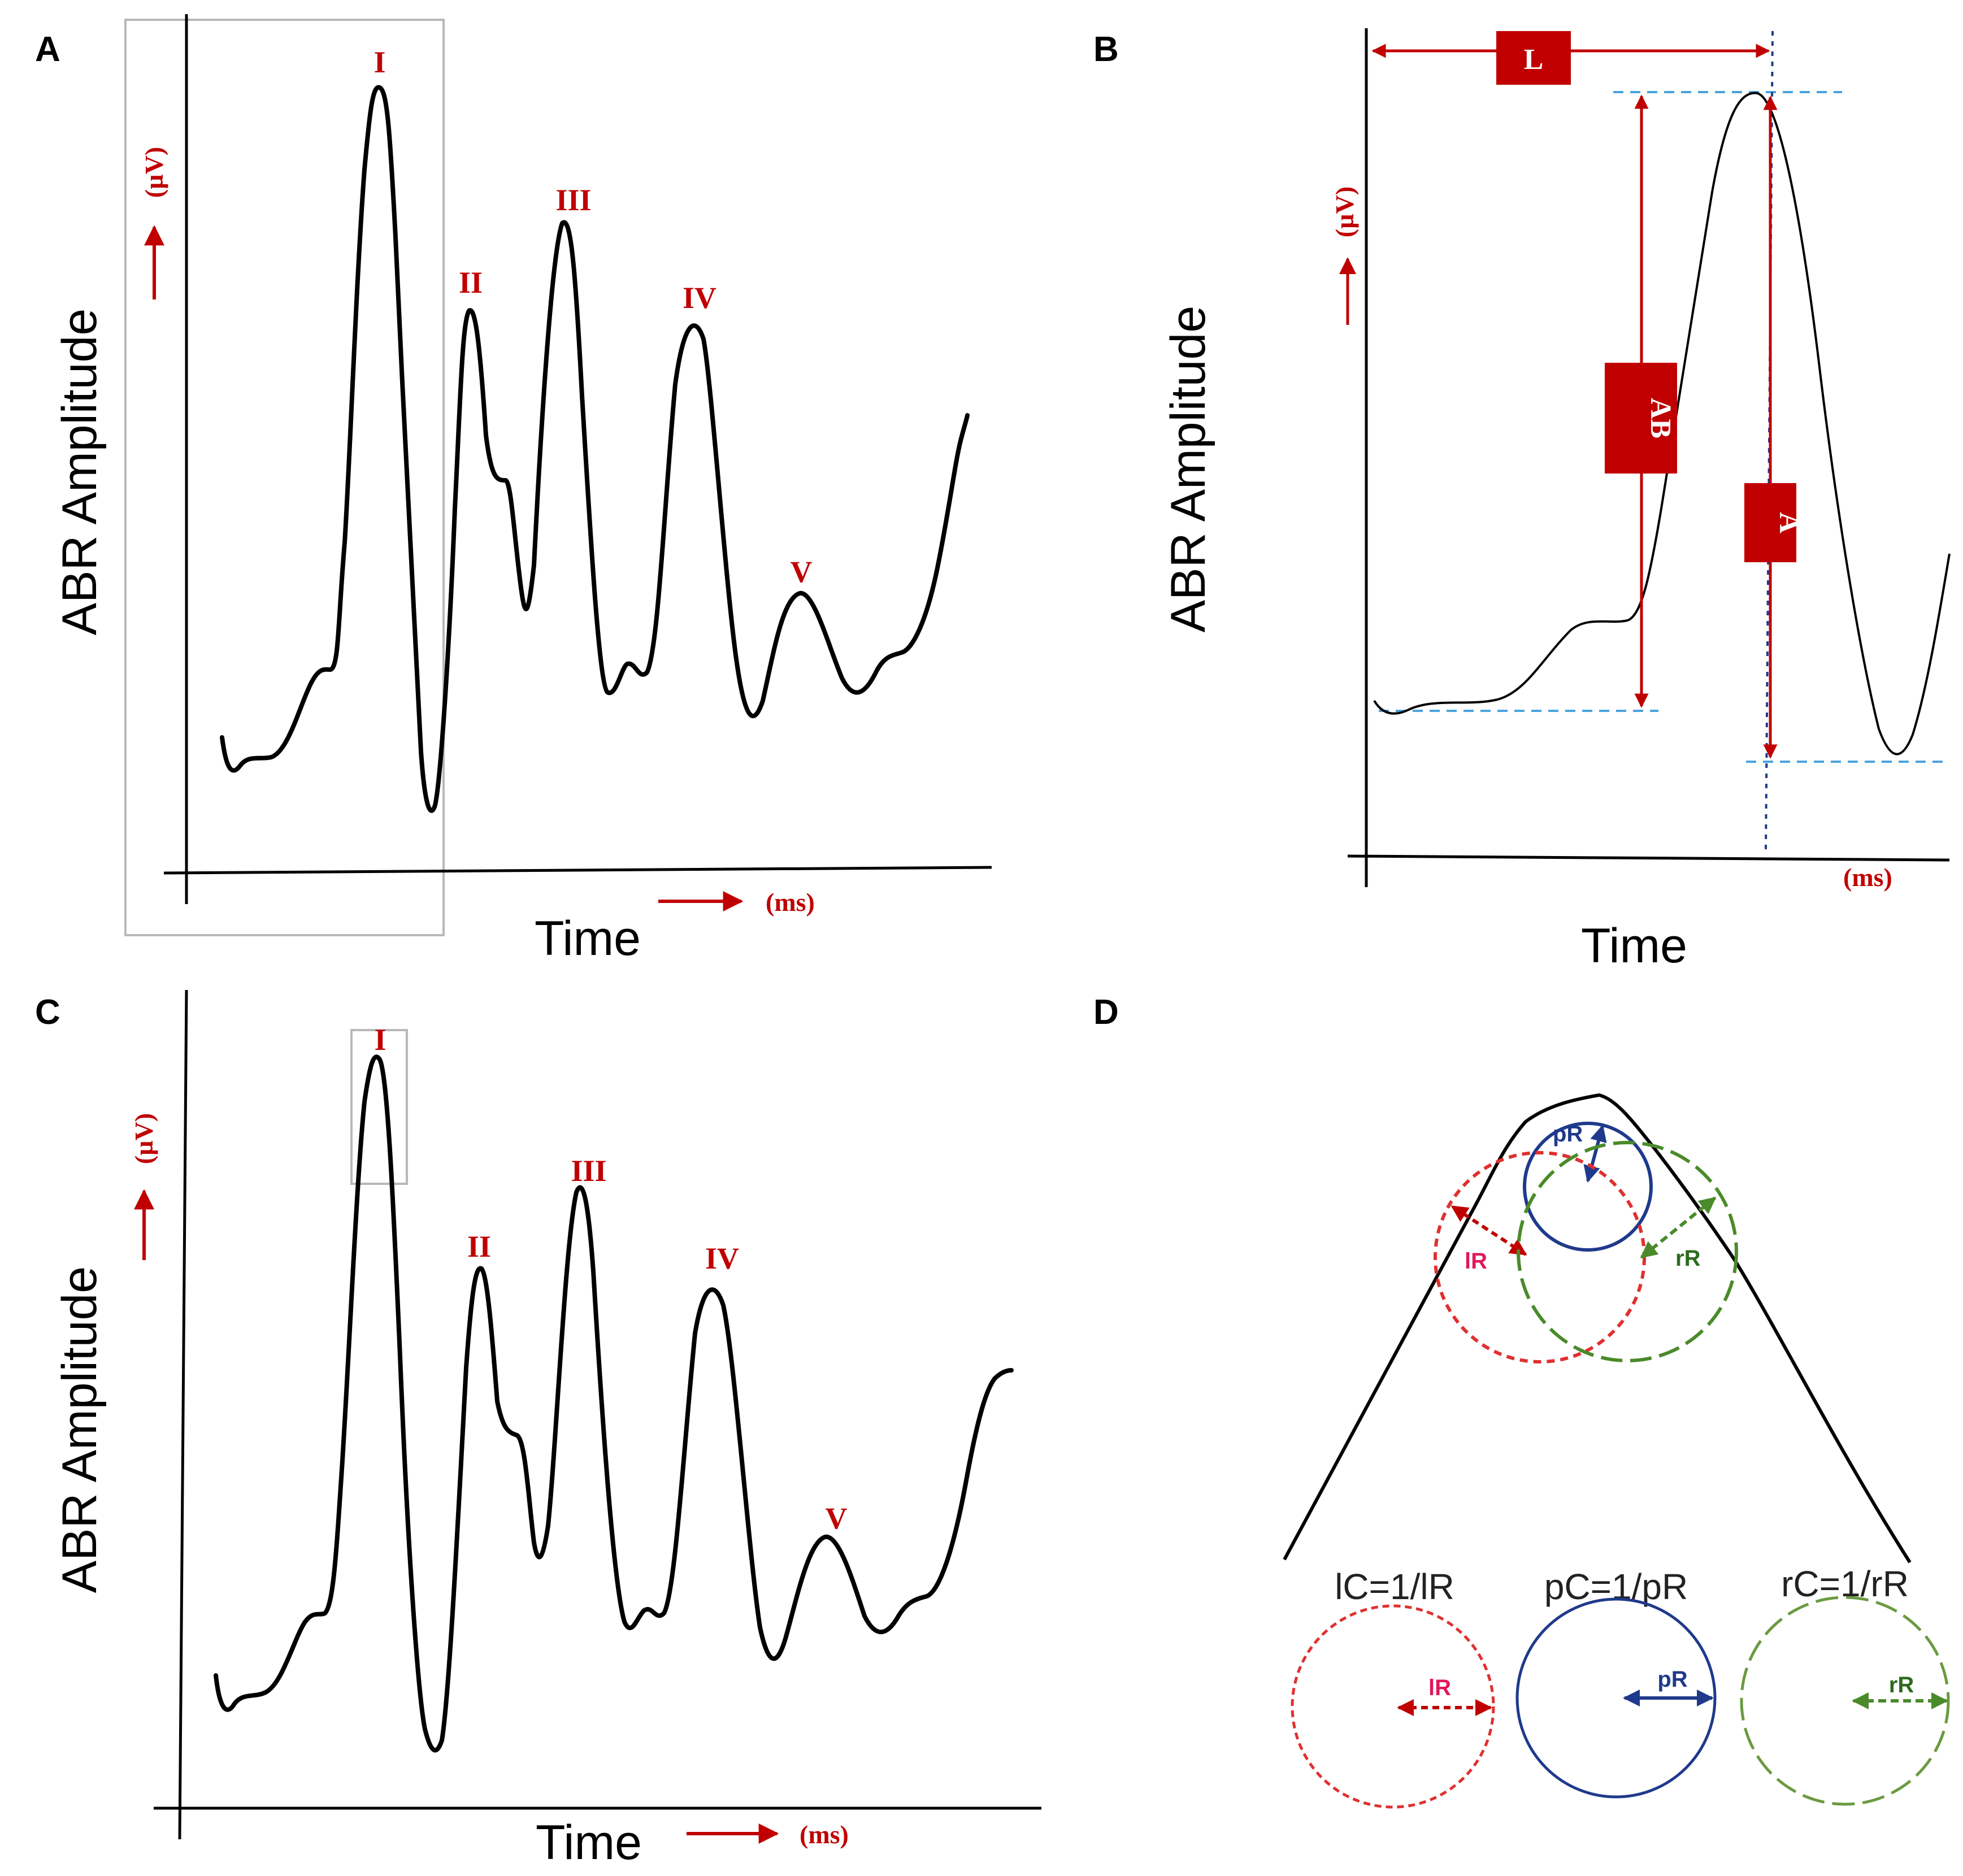 The height and width of the screenshot is (1876, 1963). I want to click on panel-b-ab-box, so click(1641, 418).